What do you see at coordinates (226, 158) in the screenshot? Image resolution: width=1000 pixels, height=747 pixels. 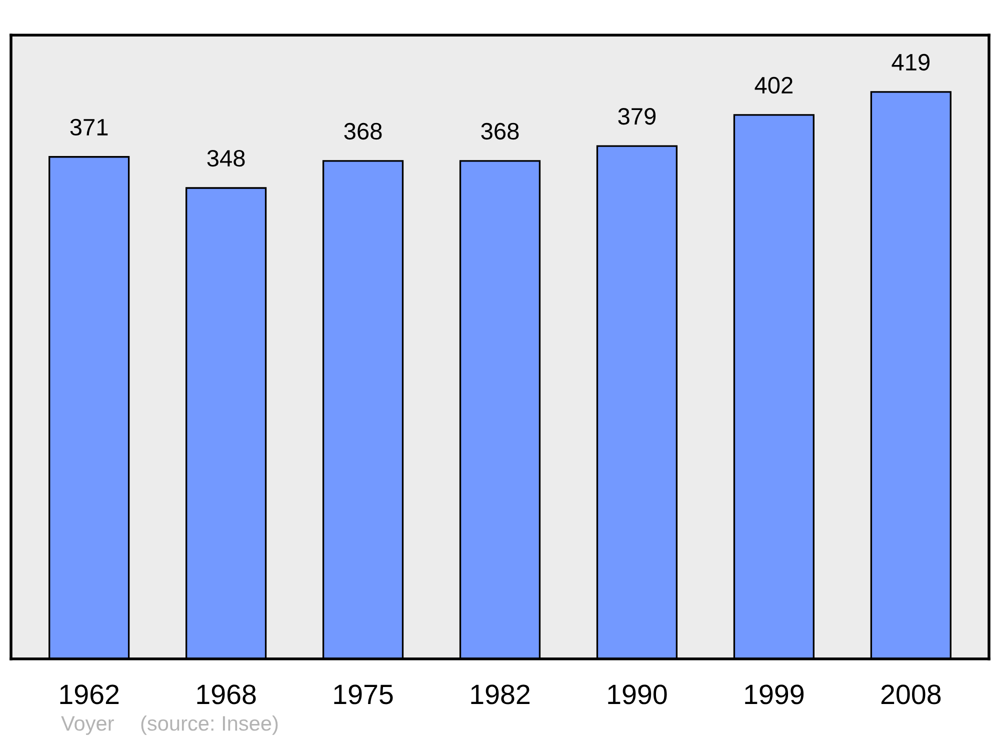 I see `data-label: 348` at bounding box center [226, 158].